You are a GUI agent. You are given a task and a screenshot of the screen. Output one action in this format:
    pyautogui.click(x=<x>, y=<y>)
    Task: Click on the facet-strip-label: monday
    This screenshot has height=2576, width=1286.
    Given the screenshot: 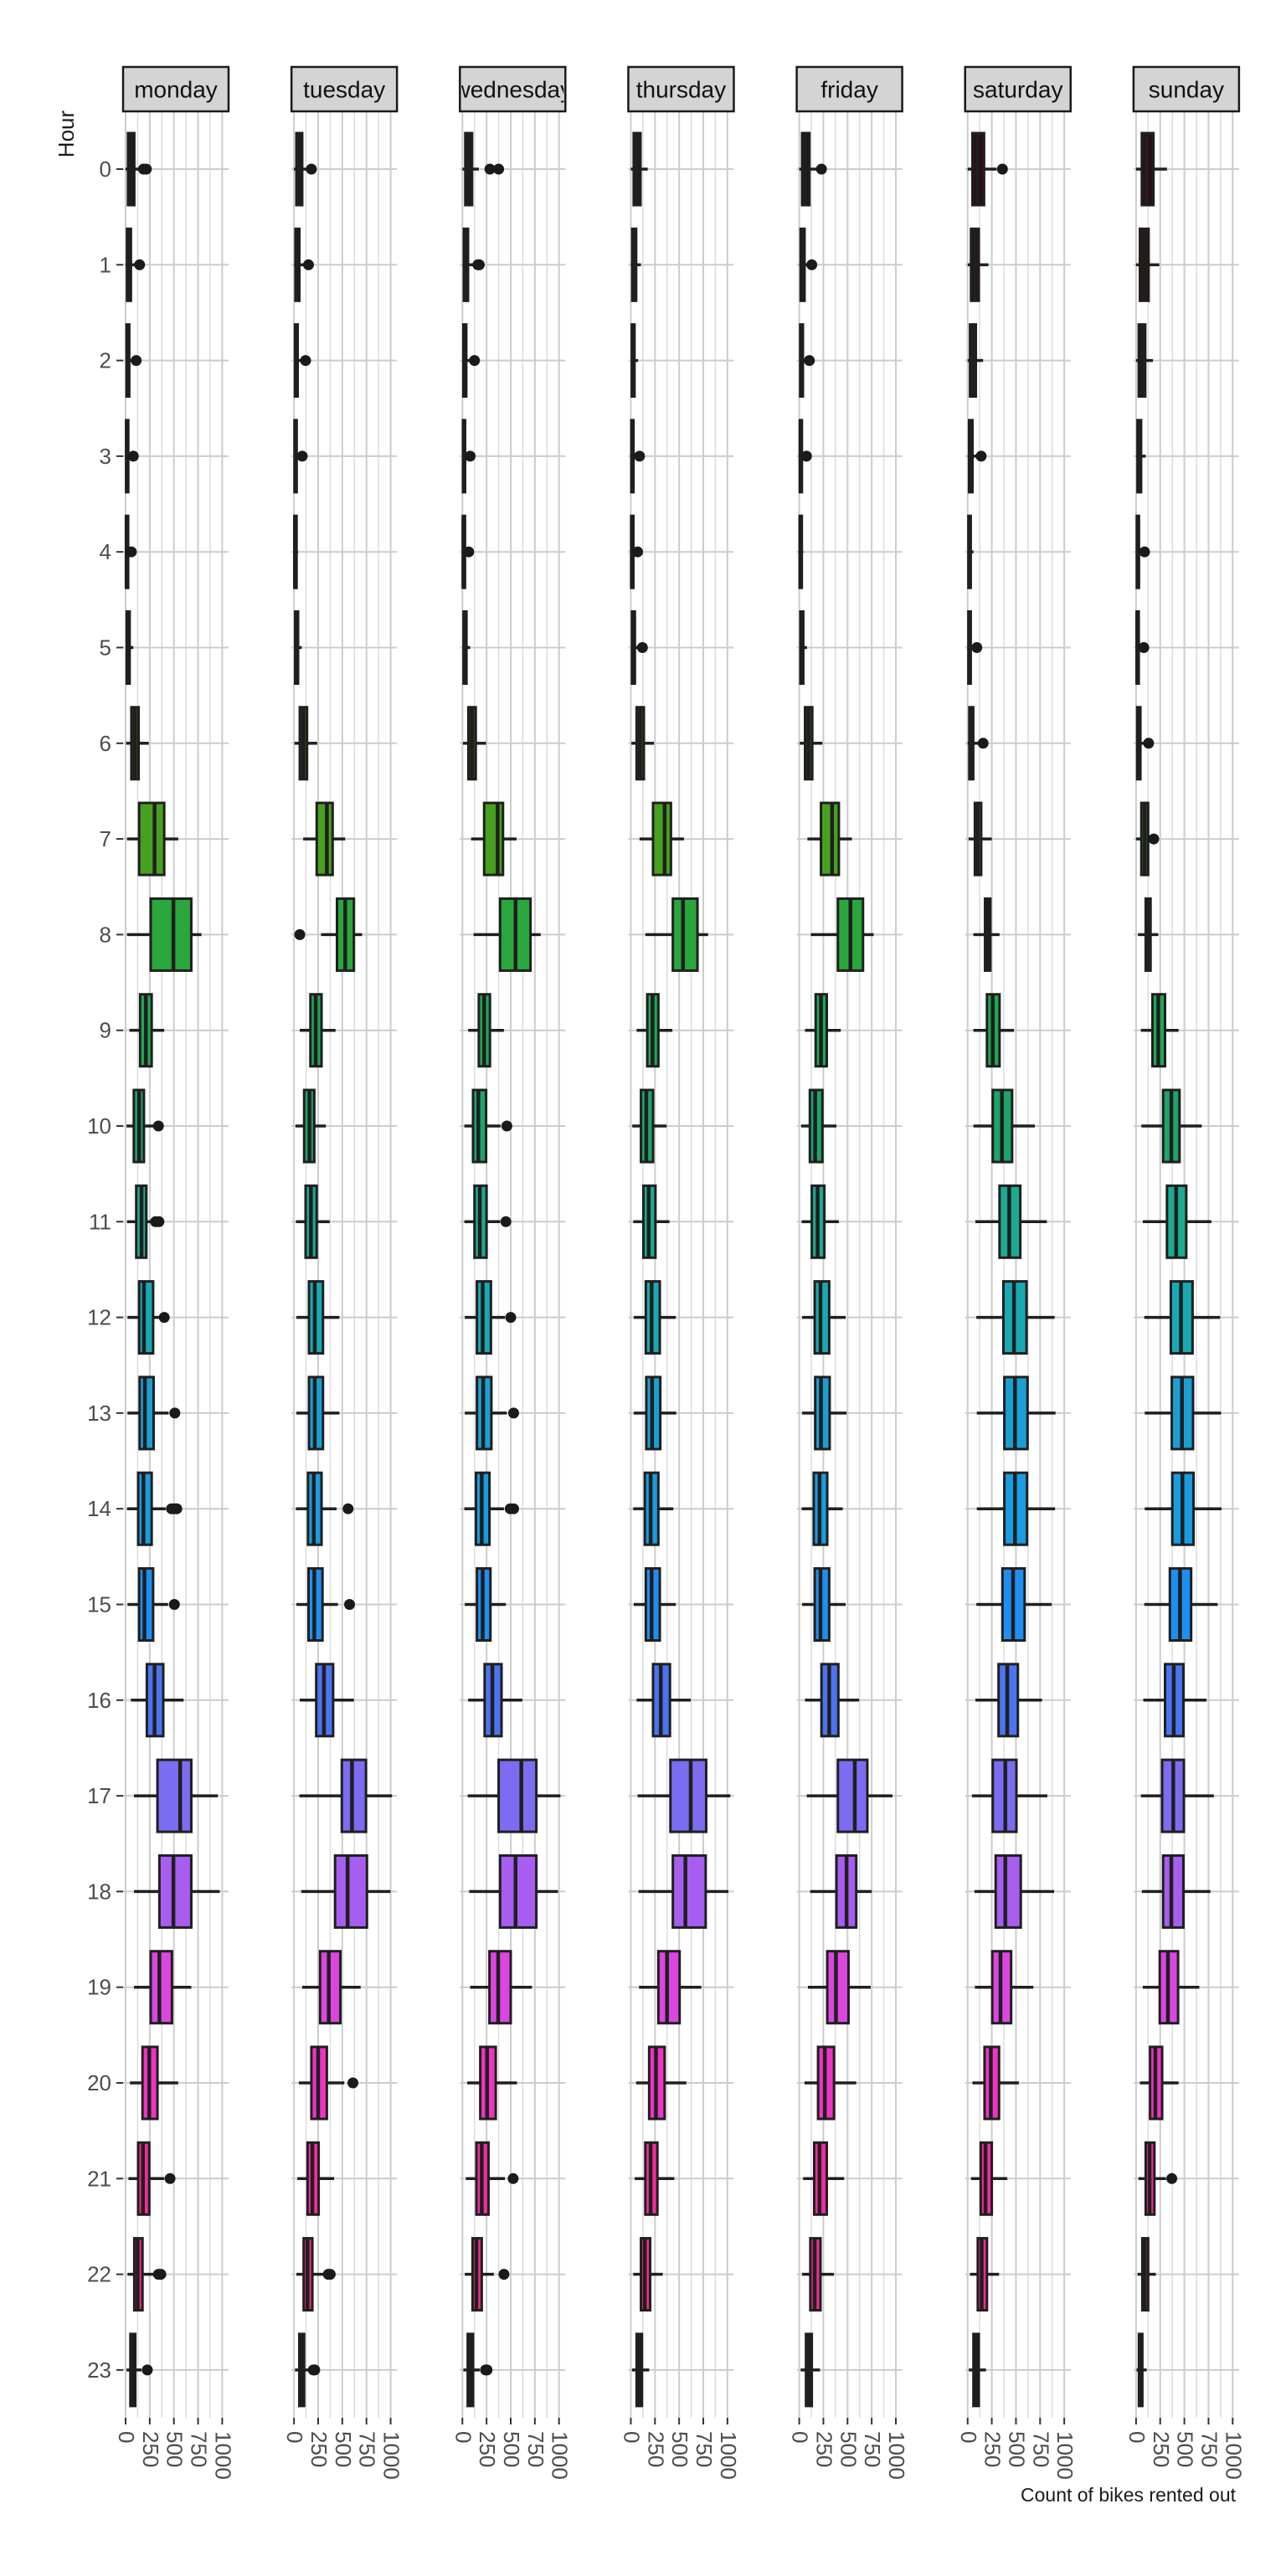 What is the action you would take?
    pyautogui.click(x=176, y=90)
    